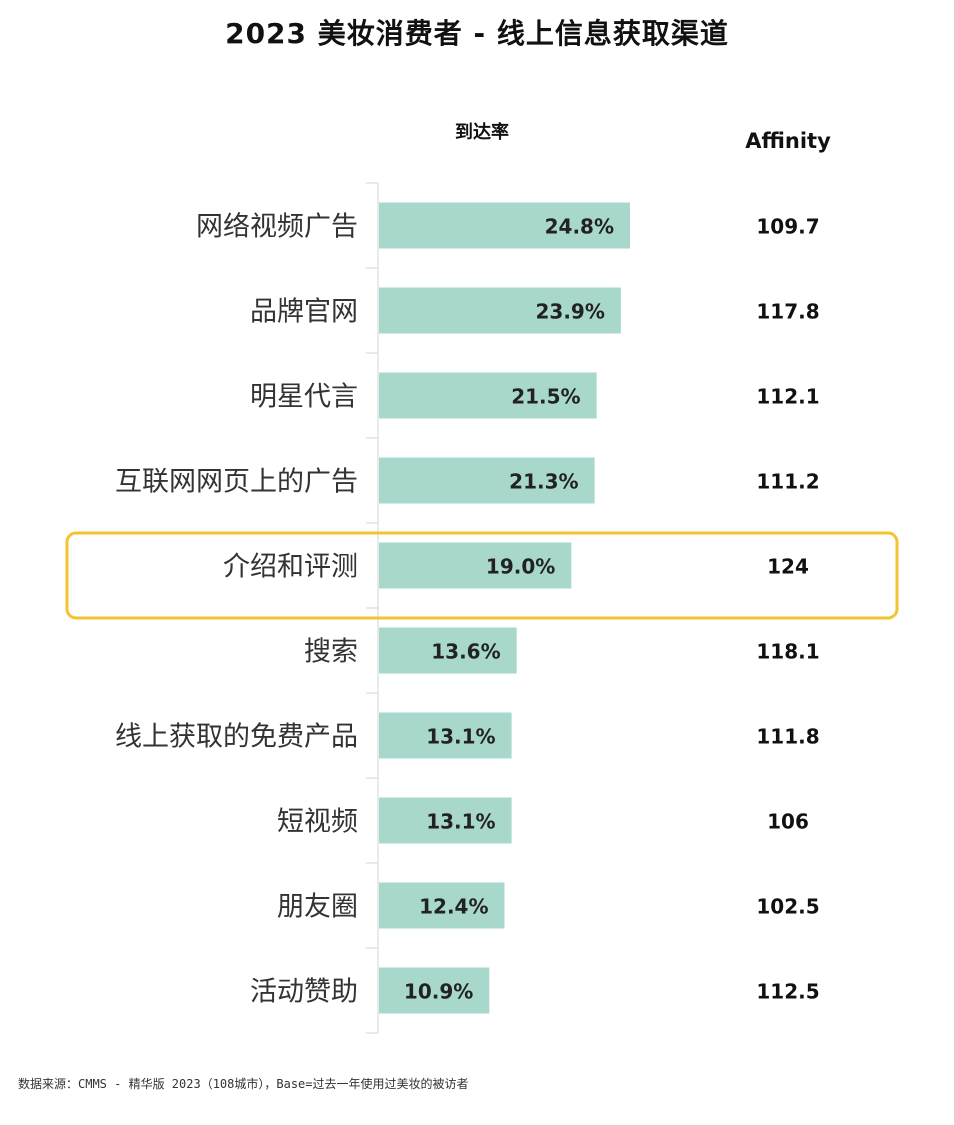  What do you see at coordinates (787, 652) in the screenshot?
I see `affinity-label: 118.1` at bounding box center [787, 652].